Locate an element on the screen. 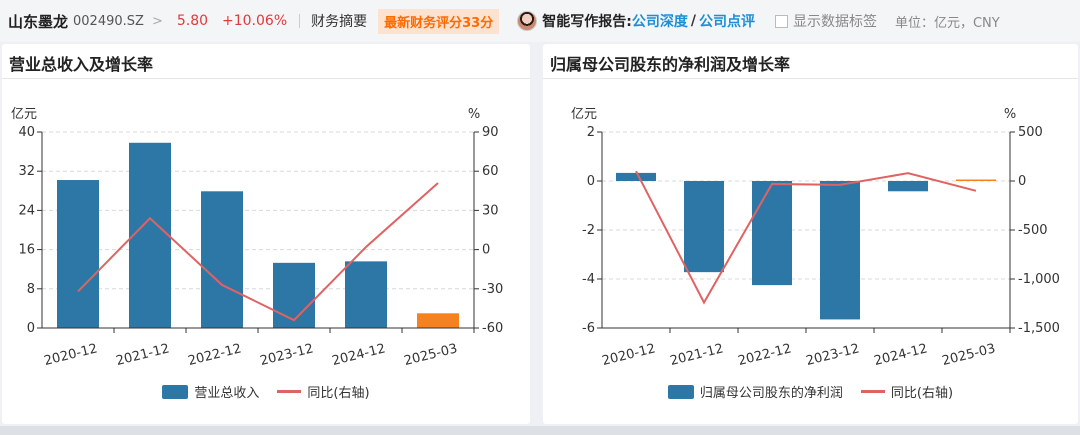  unit-label: 单位：亿元，CNY is located at coordinates (947, 23).